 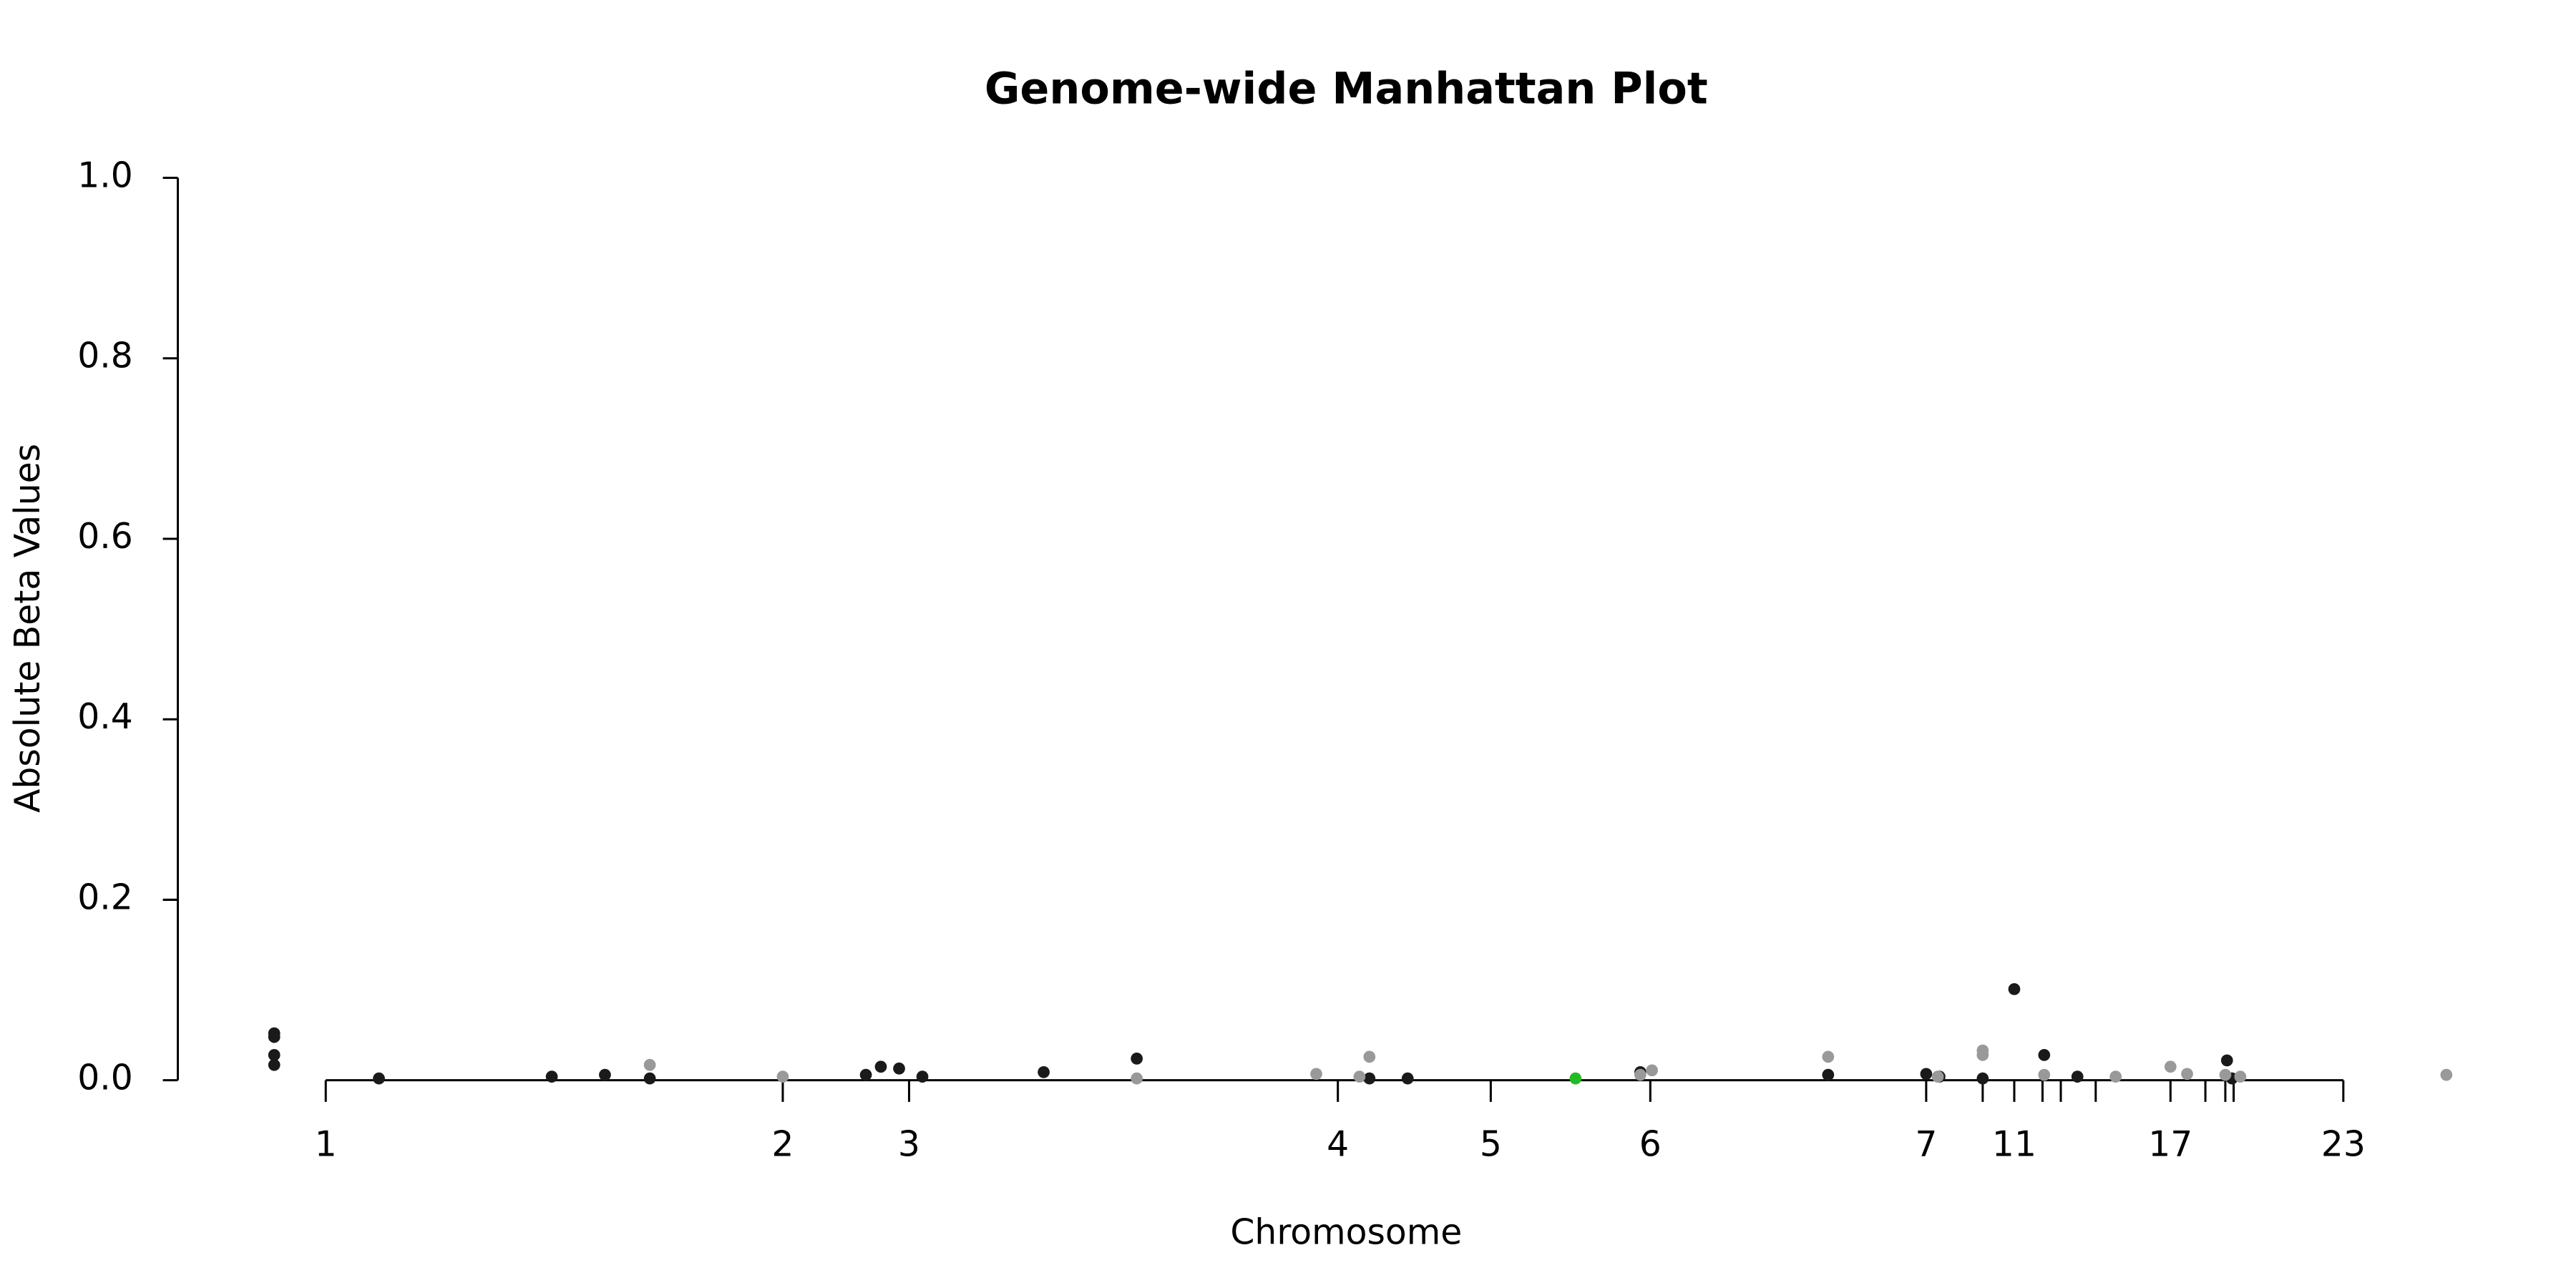 What do you see at coordinates (909, 1144) in the screenshot?
I see `x-tick-label: 3` at bounding box center [909, 1144].